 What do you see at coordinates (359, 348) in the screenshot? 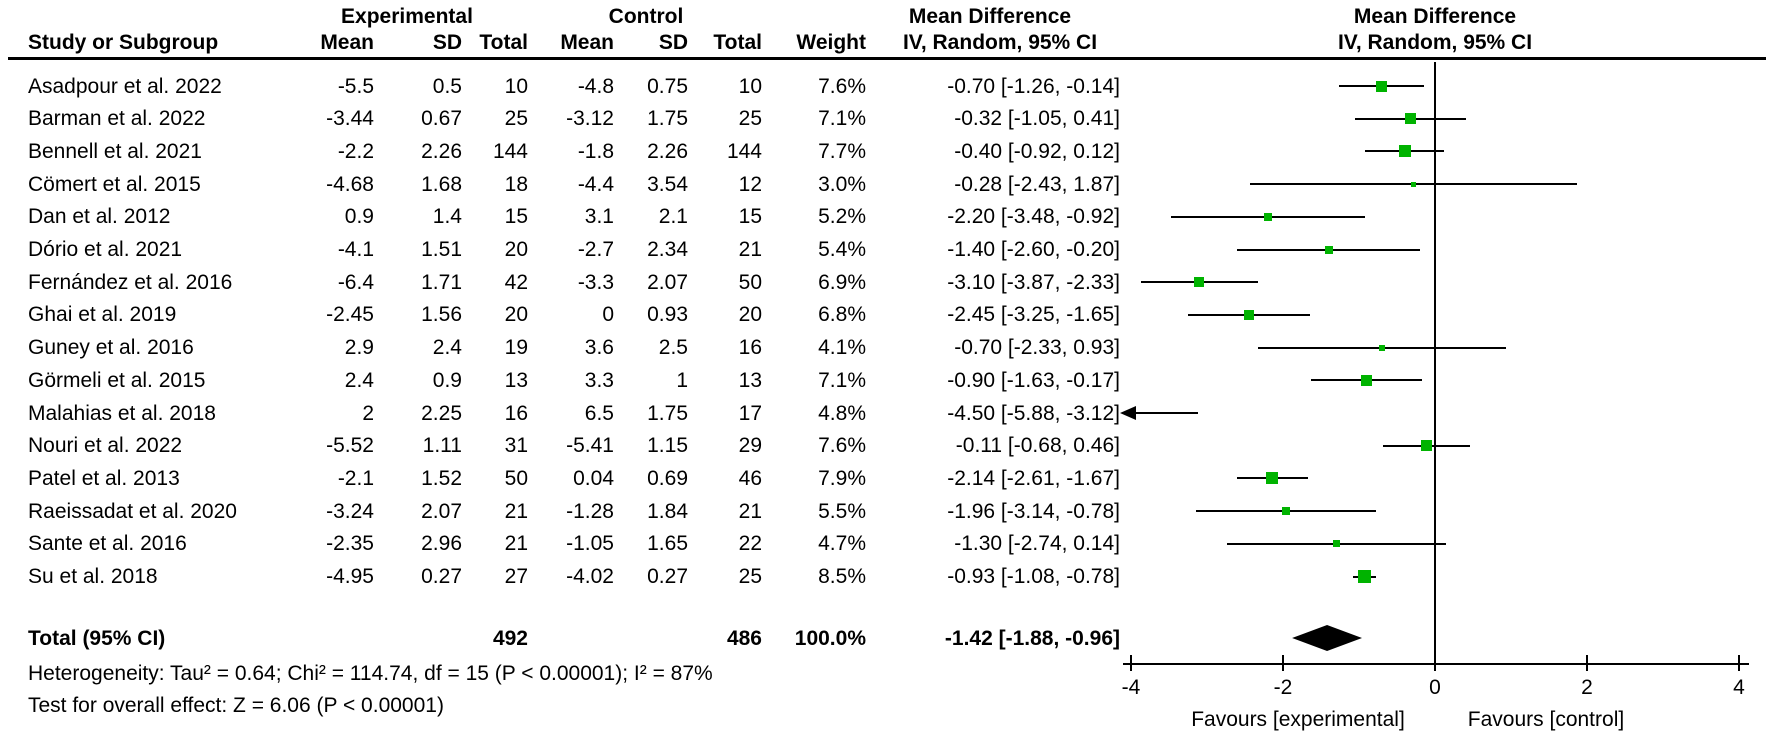
I see `exp-mean-cell: 2.9` at bounding box center [359, 348].